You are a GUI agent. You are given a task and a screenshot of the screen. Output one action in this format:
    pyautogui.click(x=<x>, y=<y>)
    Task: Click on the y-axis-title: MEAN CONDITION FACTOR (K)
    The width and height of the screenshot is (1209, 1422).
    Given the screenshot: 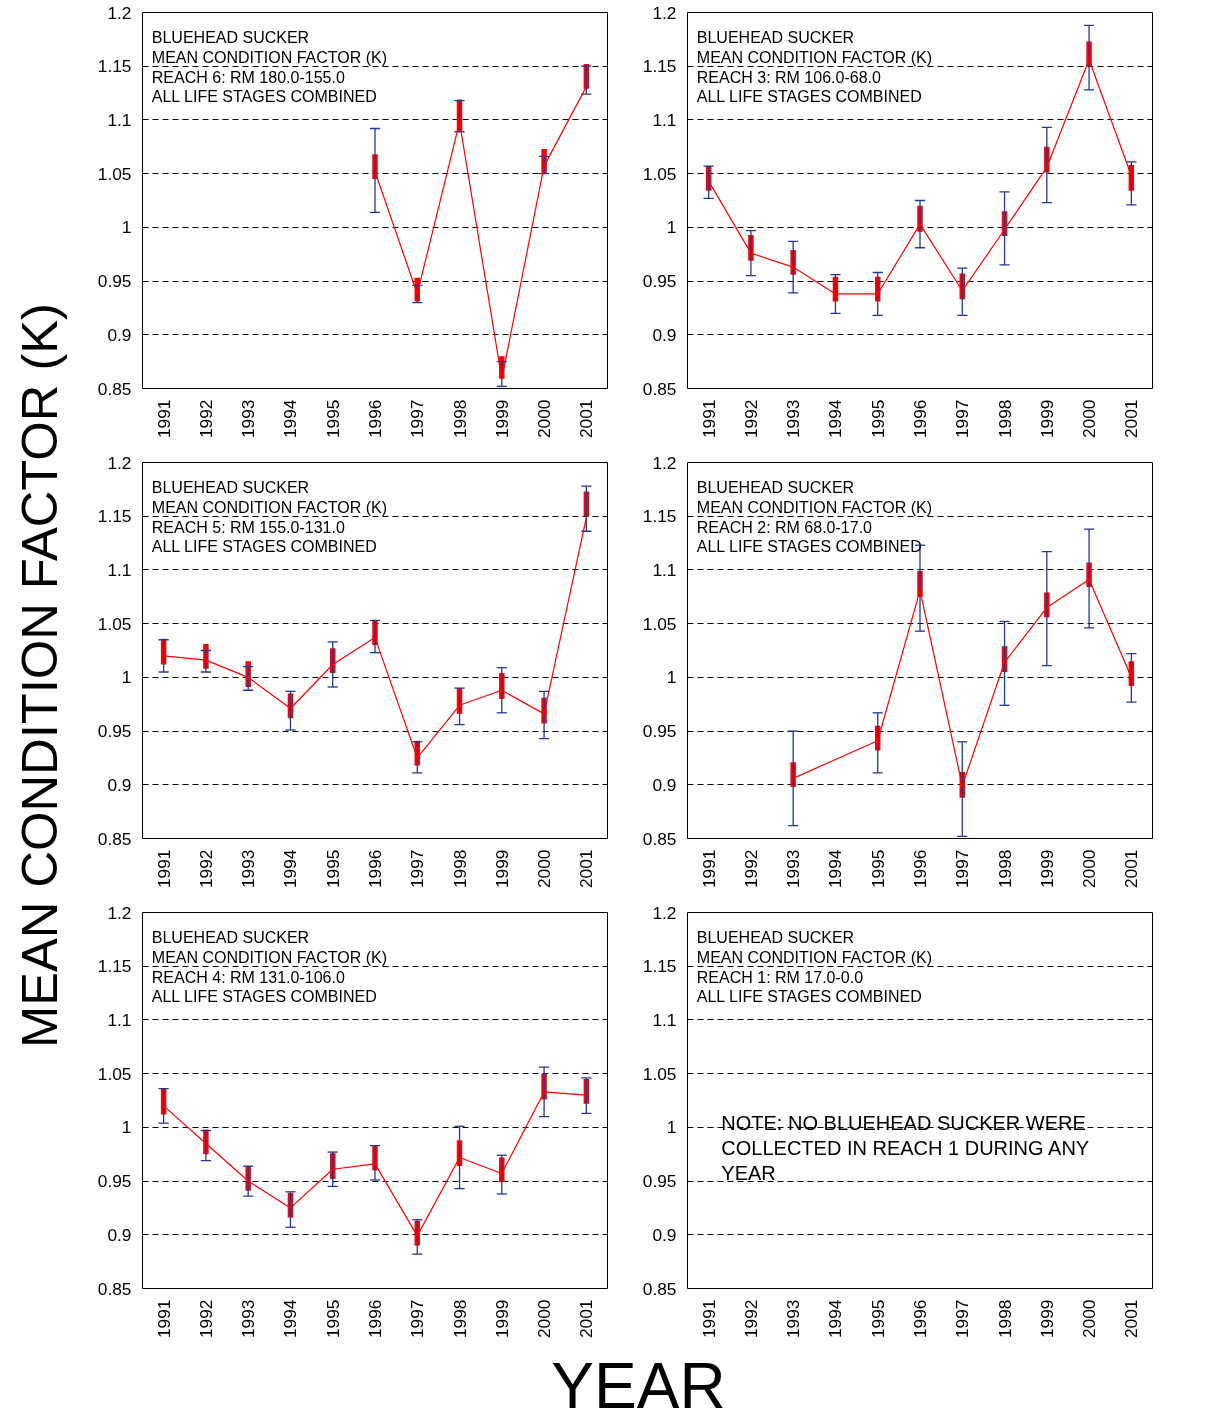 What is the action you would take?
    pyautogui.click(x=39, y=675)
    